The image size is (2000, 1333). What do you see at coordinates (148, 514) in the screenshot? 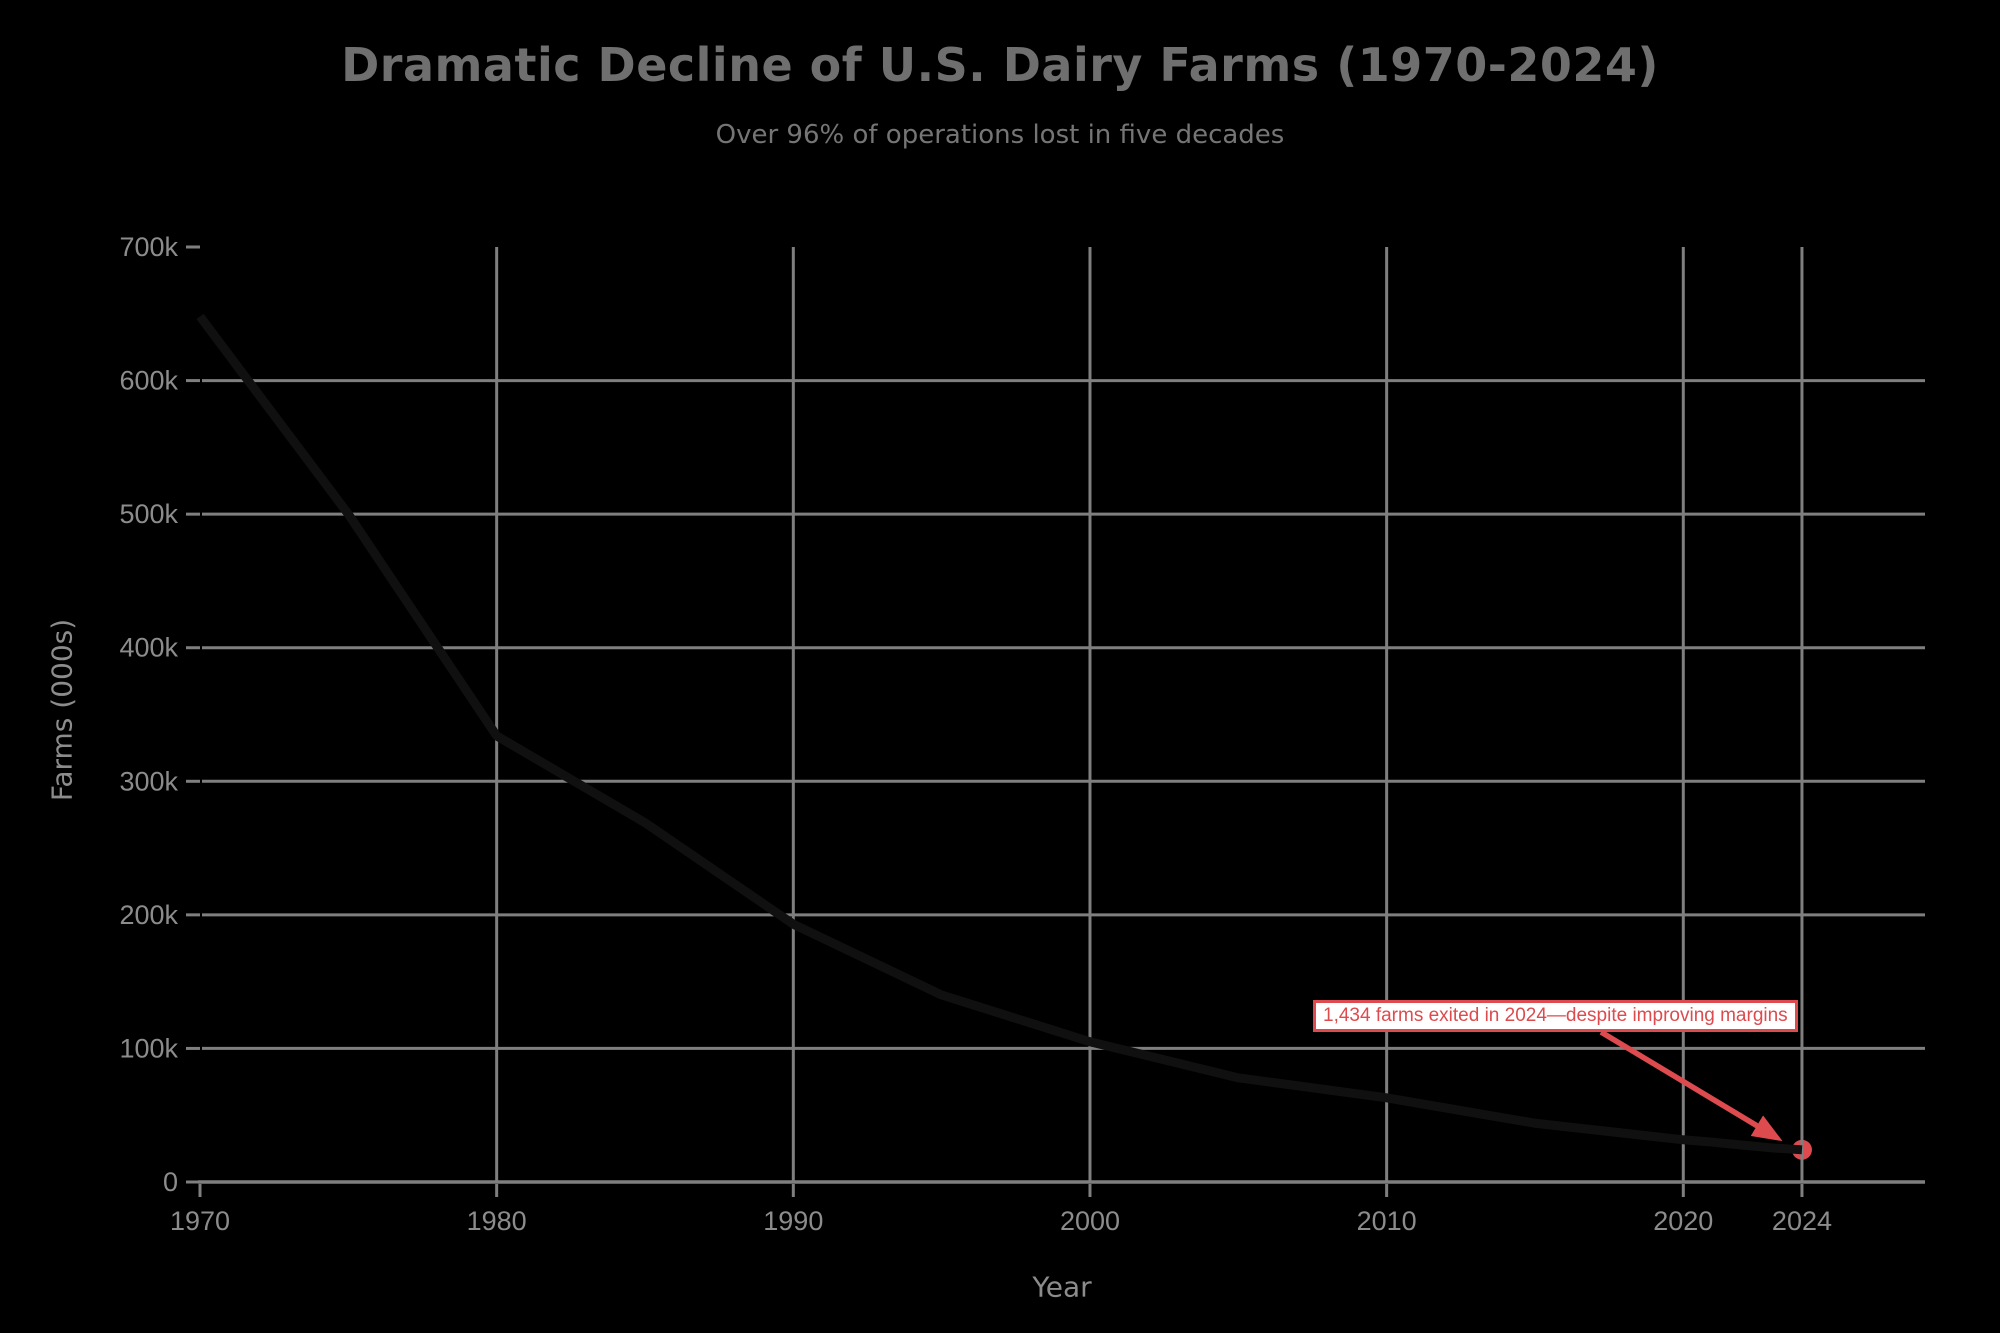
I see `svg-text: 500k` at bounding box center [148, 514].